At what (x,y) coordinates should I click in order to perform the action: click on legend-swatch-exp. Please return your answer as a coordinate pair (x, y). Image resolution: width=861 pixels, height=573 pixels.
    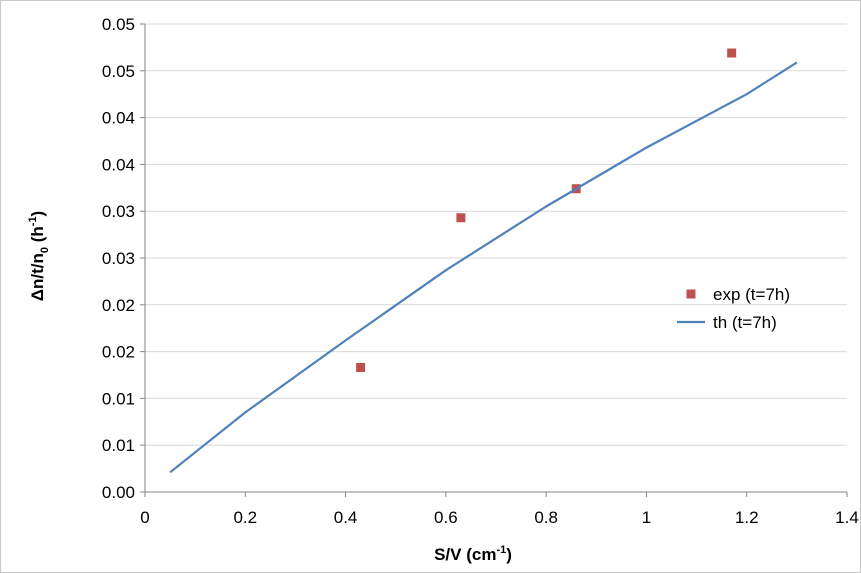
    Looking at the image, I should click on (691, 294).